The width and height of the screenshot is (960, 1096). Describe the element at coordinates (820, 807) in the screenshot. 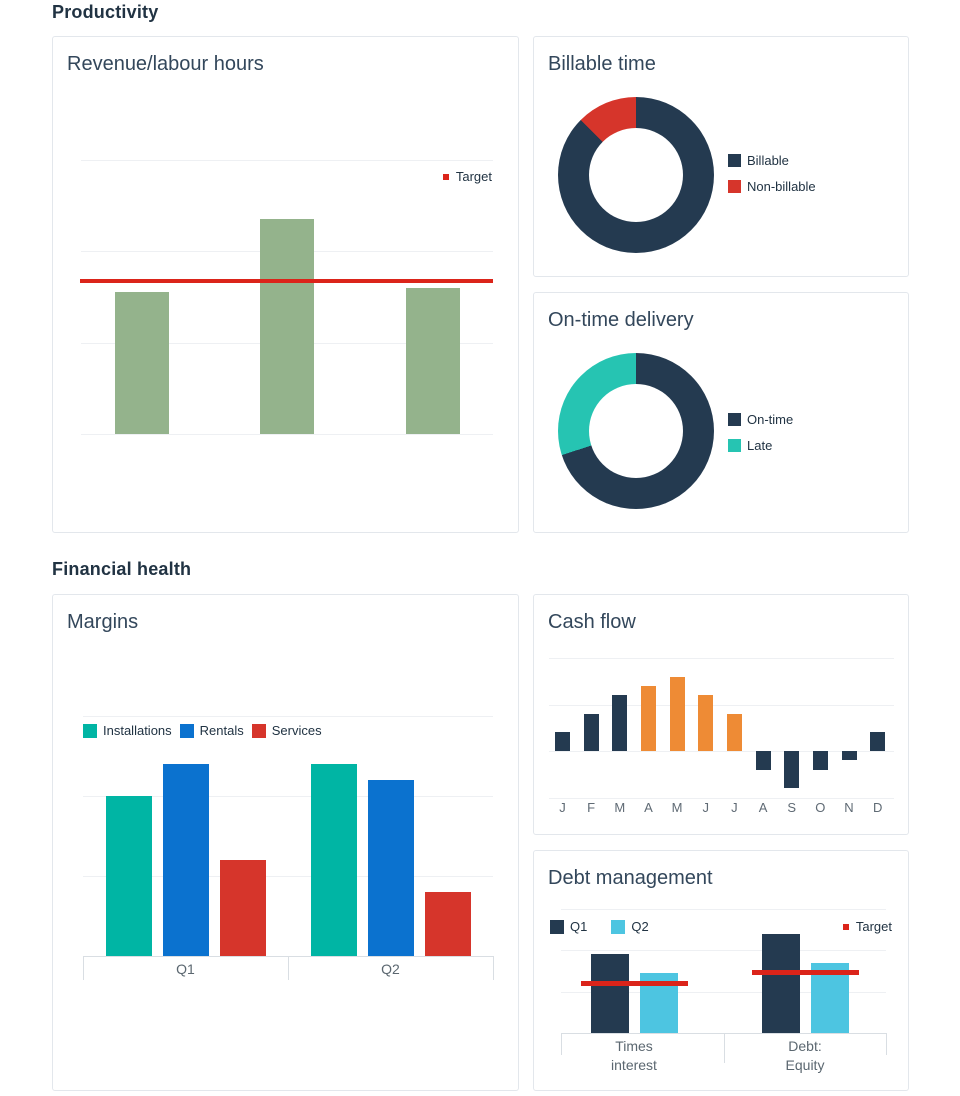

I see `axis-label: O` at that location.